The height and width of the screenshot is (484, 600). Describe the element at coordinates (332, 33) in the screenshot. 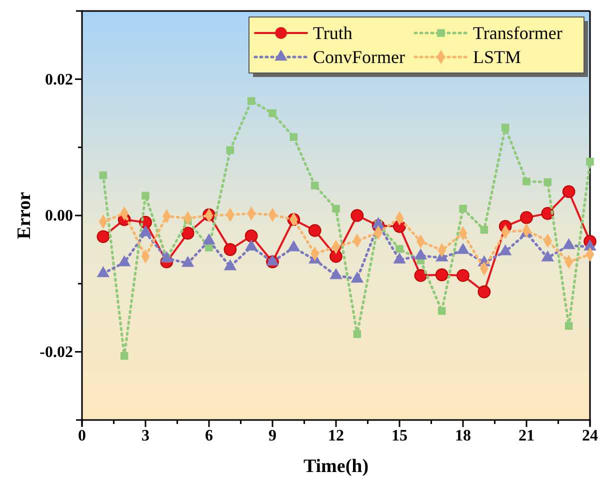

I see `legend-label: Truth` at that location.